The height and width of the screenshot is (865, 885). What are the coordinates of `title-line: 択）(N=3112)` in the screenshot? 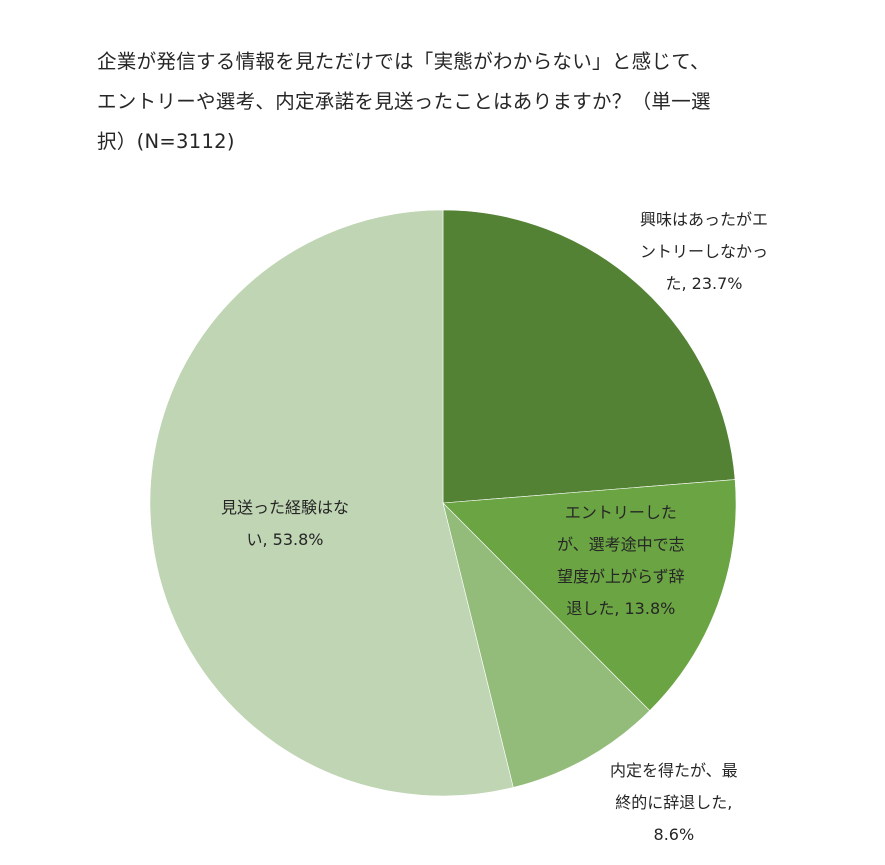 It's located at (166, 141).